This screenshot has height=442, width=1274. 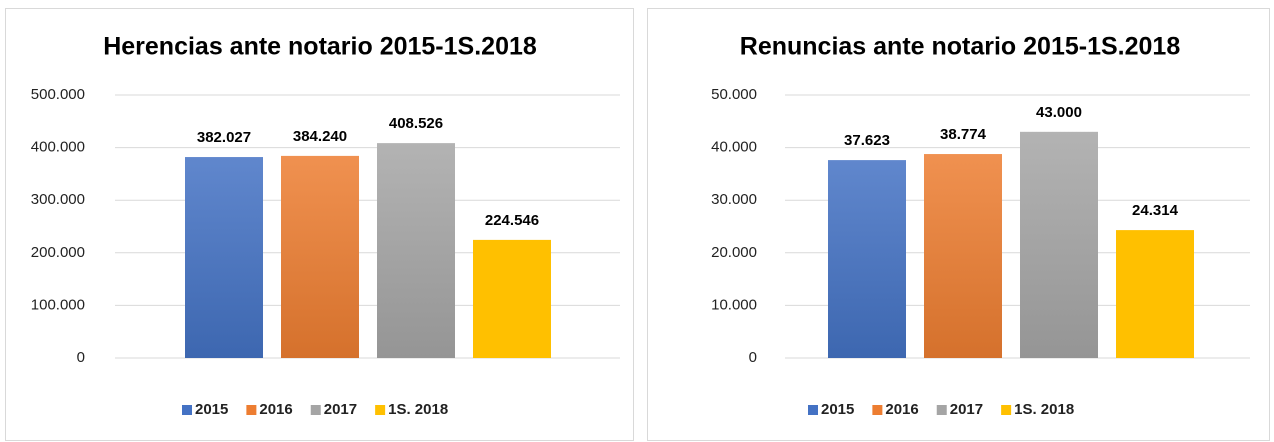 I want to click on data-label: 43.000, so click(x=1059, y=112).